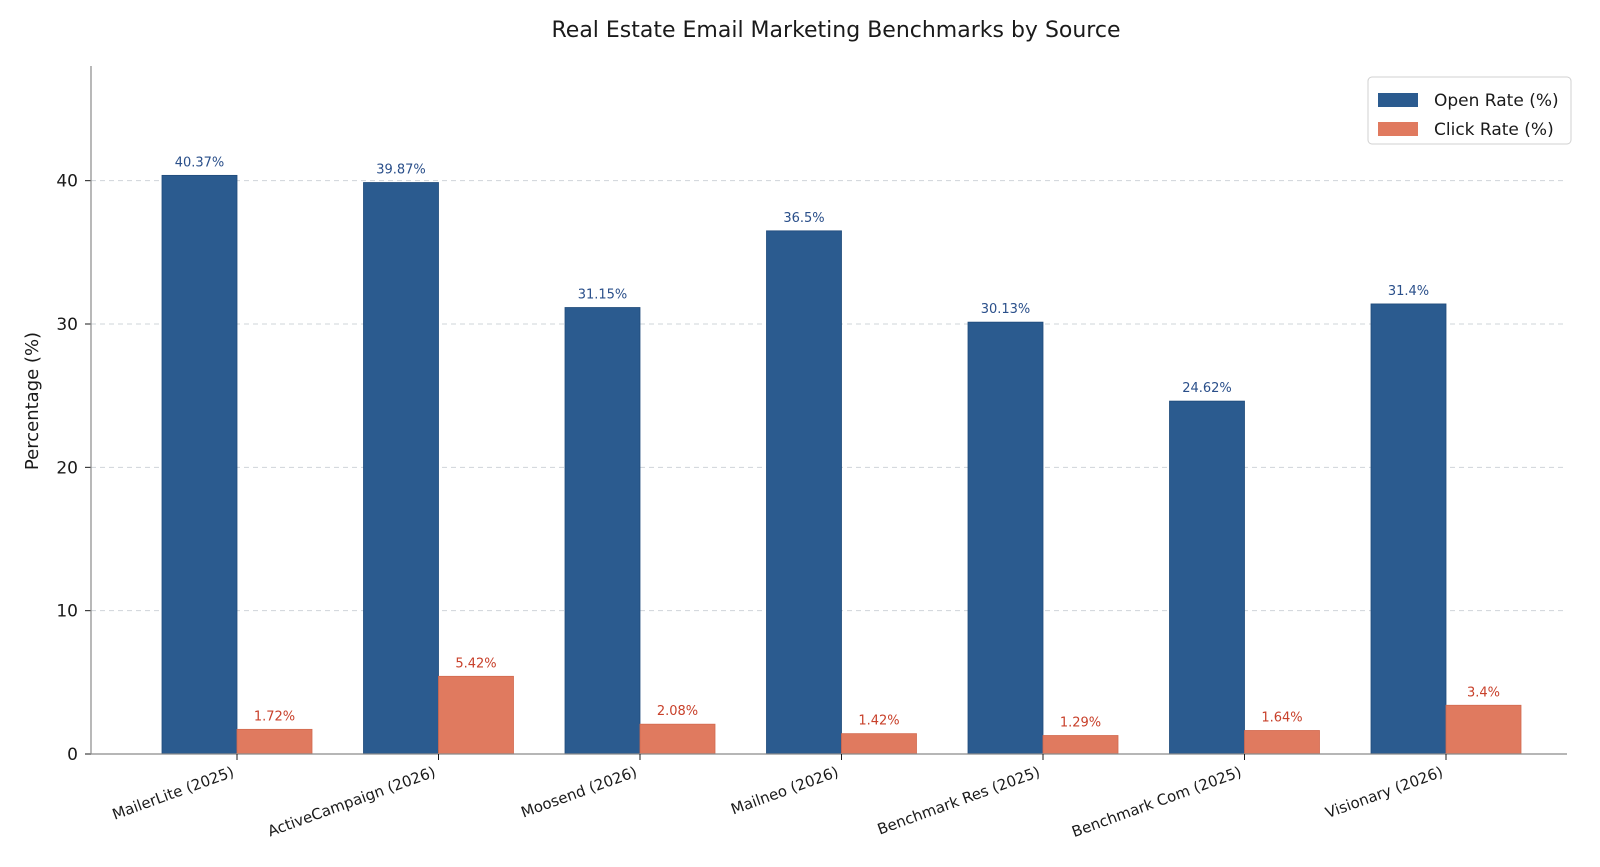  Describe the element at coordinates (72, 755) in the screenshot. I see `y-tick-label: 0` at that location.